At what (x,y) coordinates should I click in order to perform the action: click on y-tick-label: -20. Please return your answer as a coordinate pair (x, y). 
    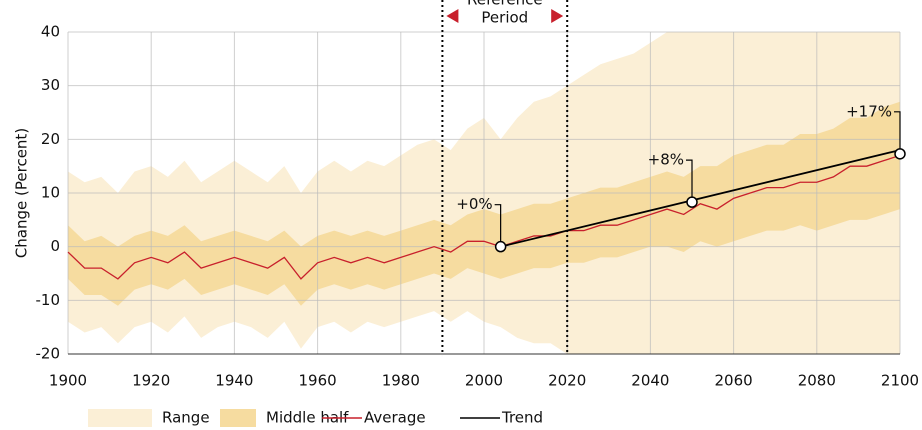
    Looking at the image, I should click on (48, 354).